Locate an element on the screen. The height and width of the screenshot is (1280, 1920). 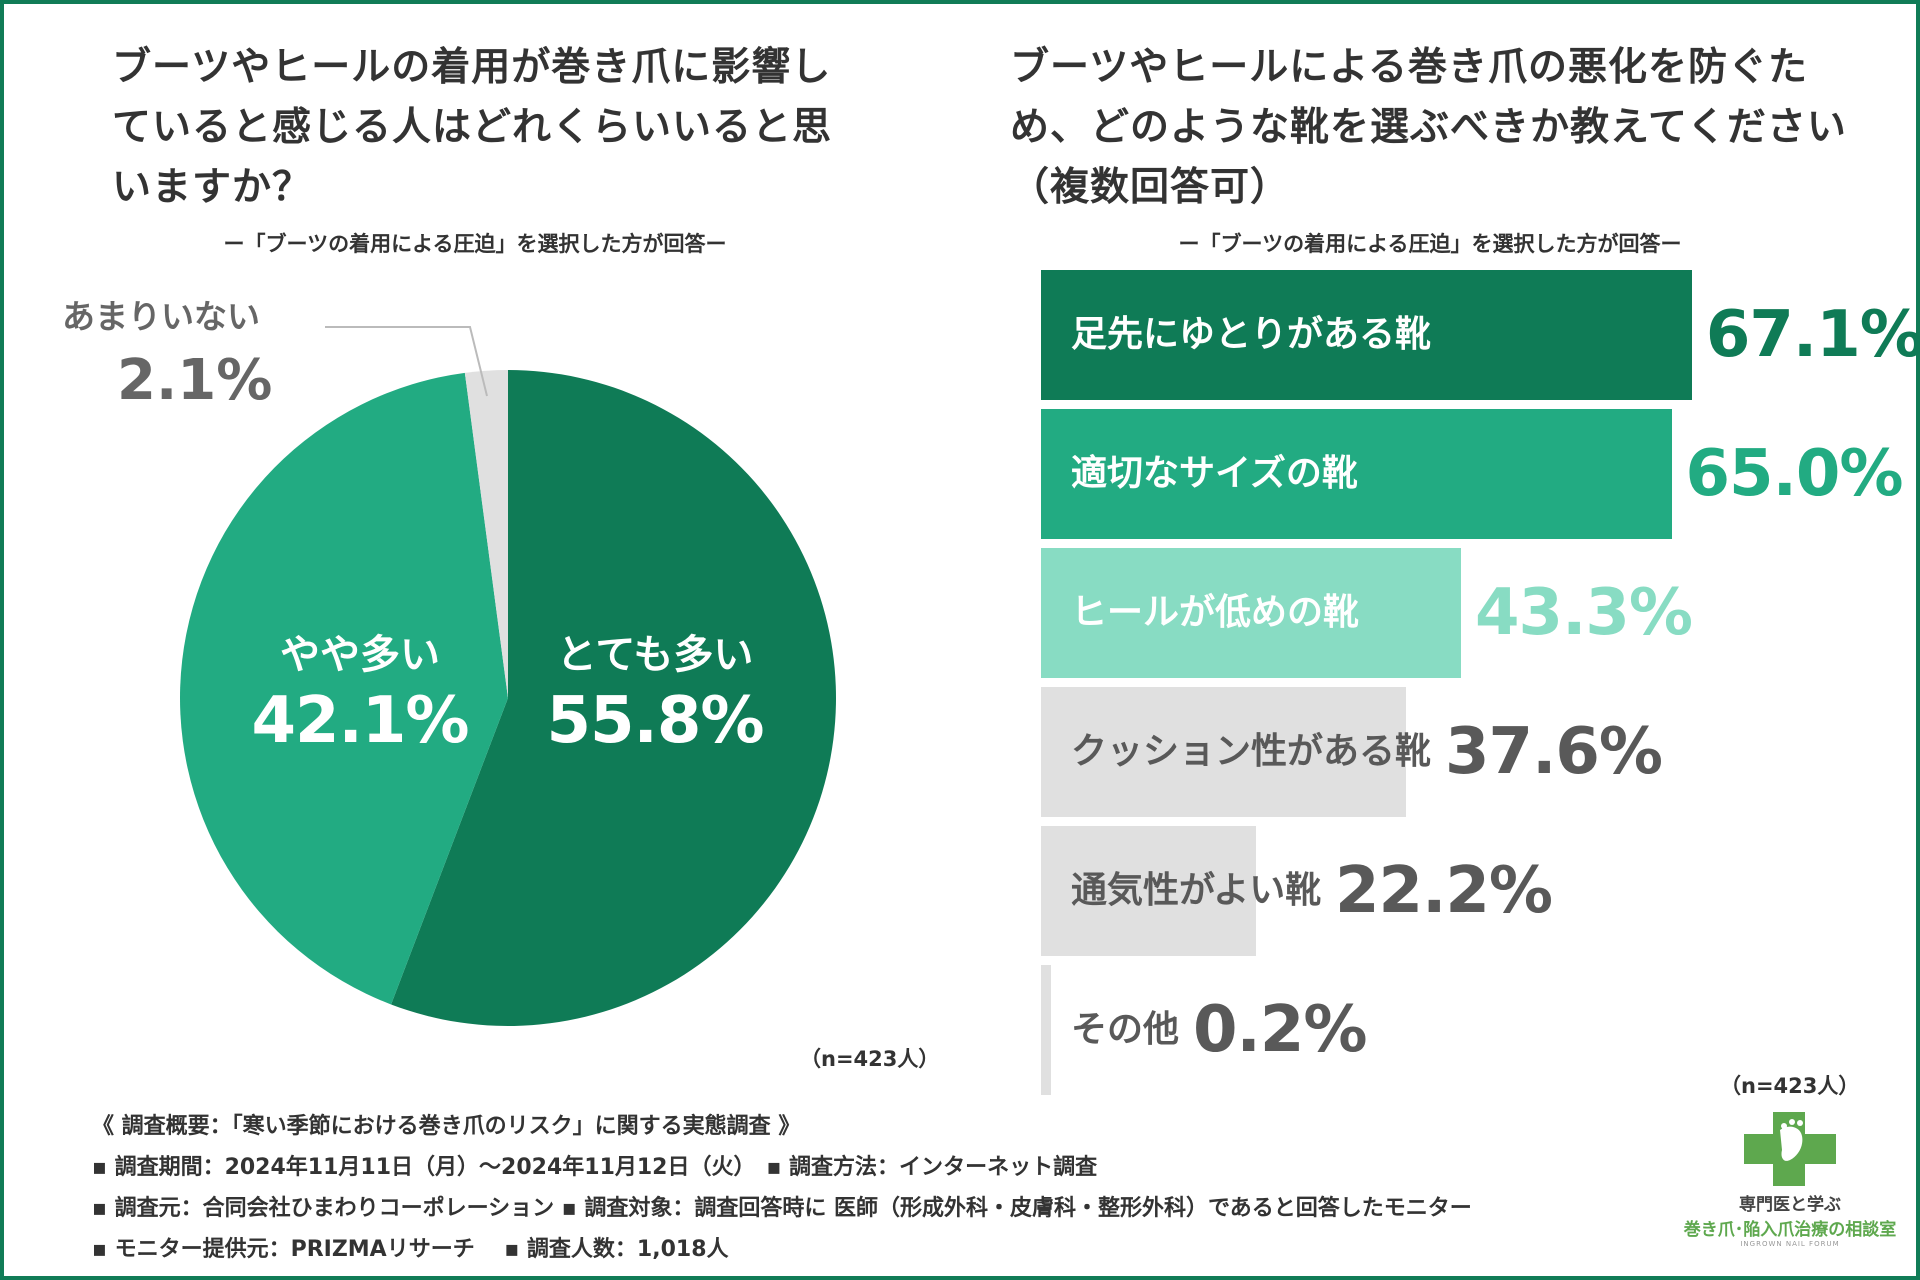
pie-label-yaya-ooi: やや多い 42.1% is located at coordinates (360, 690).